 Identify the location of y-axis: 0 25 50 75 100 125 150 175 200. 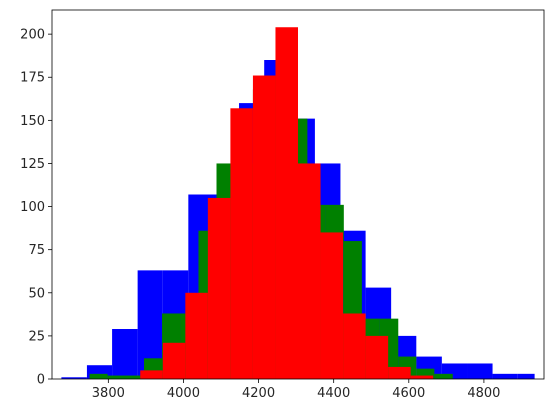
(36, 208).